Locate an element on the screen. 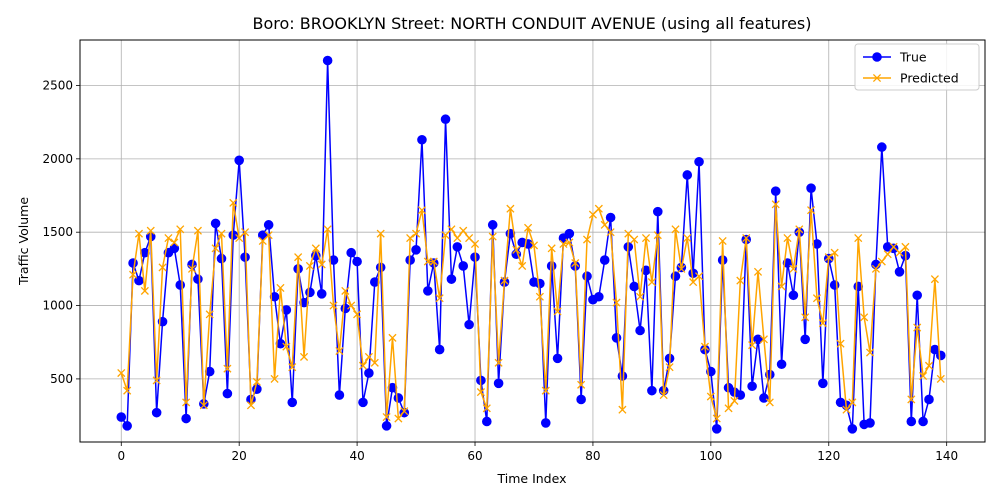 This screenshot has height=500, width=1000. x-tick-label: 0 is located at coordinates (121, 456).